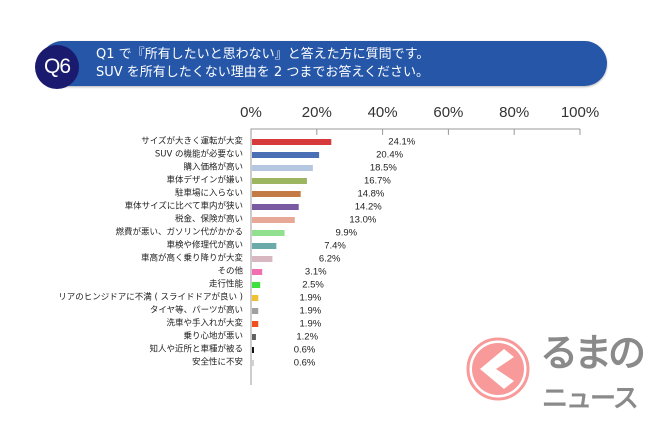 The width and height of the screenshot is (650, 433). Describe the element at coordinates (198, 154) in the screenshot. I see `category-label: SUV の機能が必要ない` at that location.